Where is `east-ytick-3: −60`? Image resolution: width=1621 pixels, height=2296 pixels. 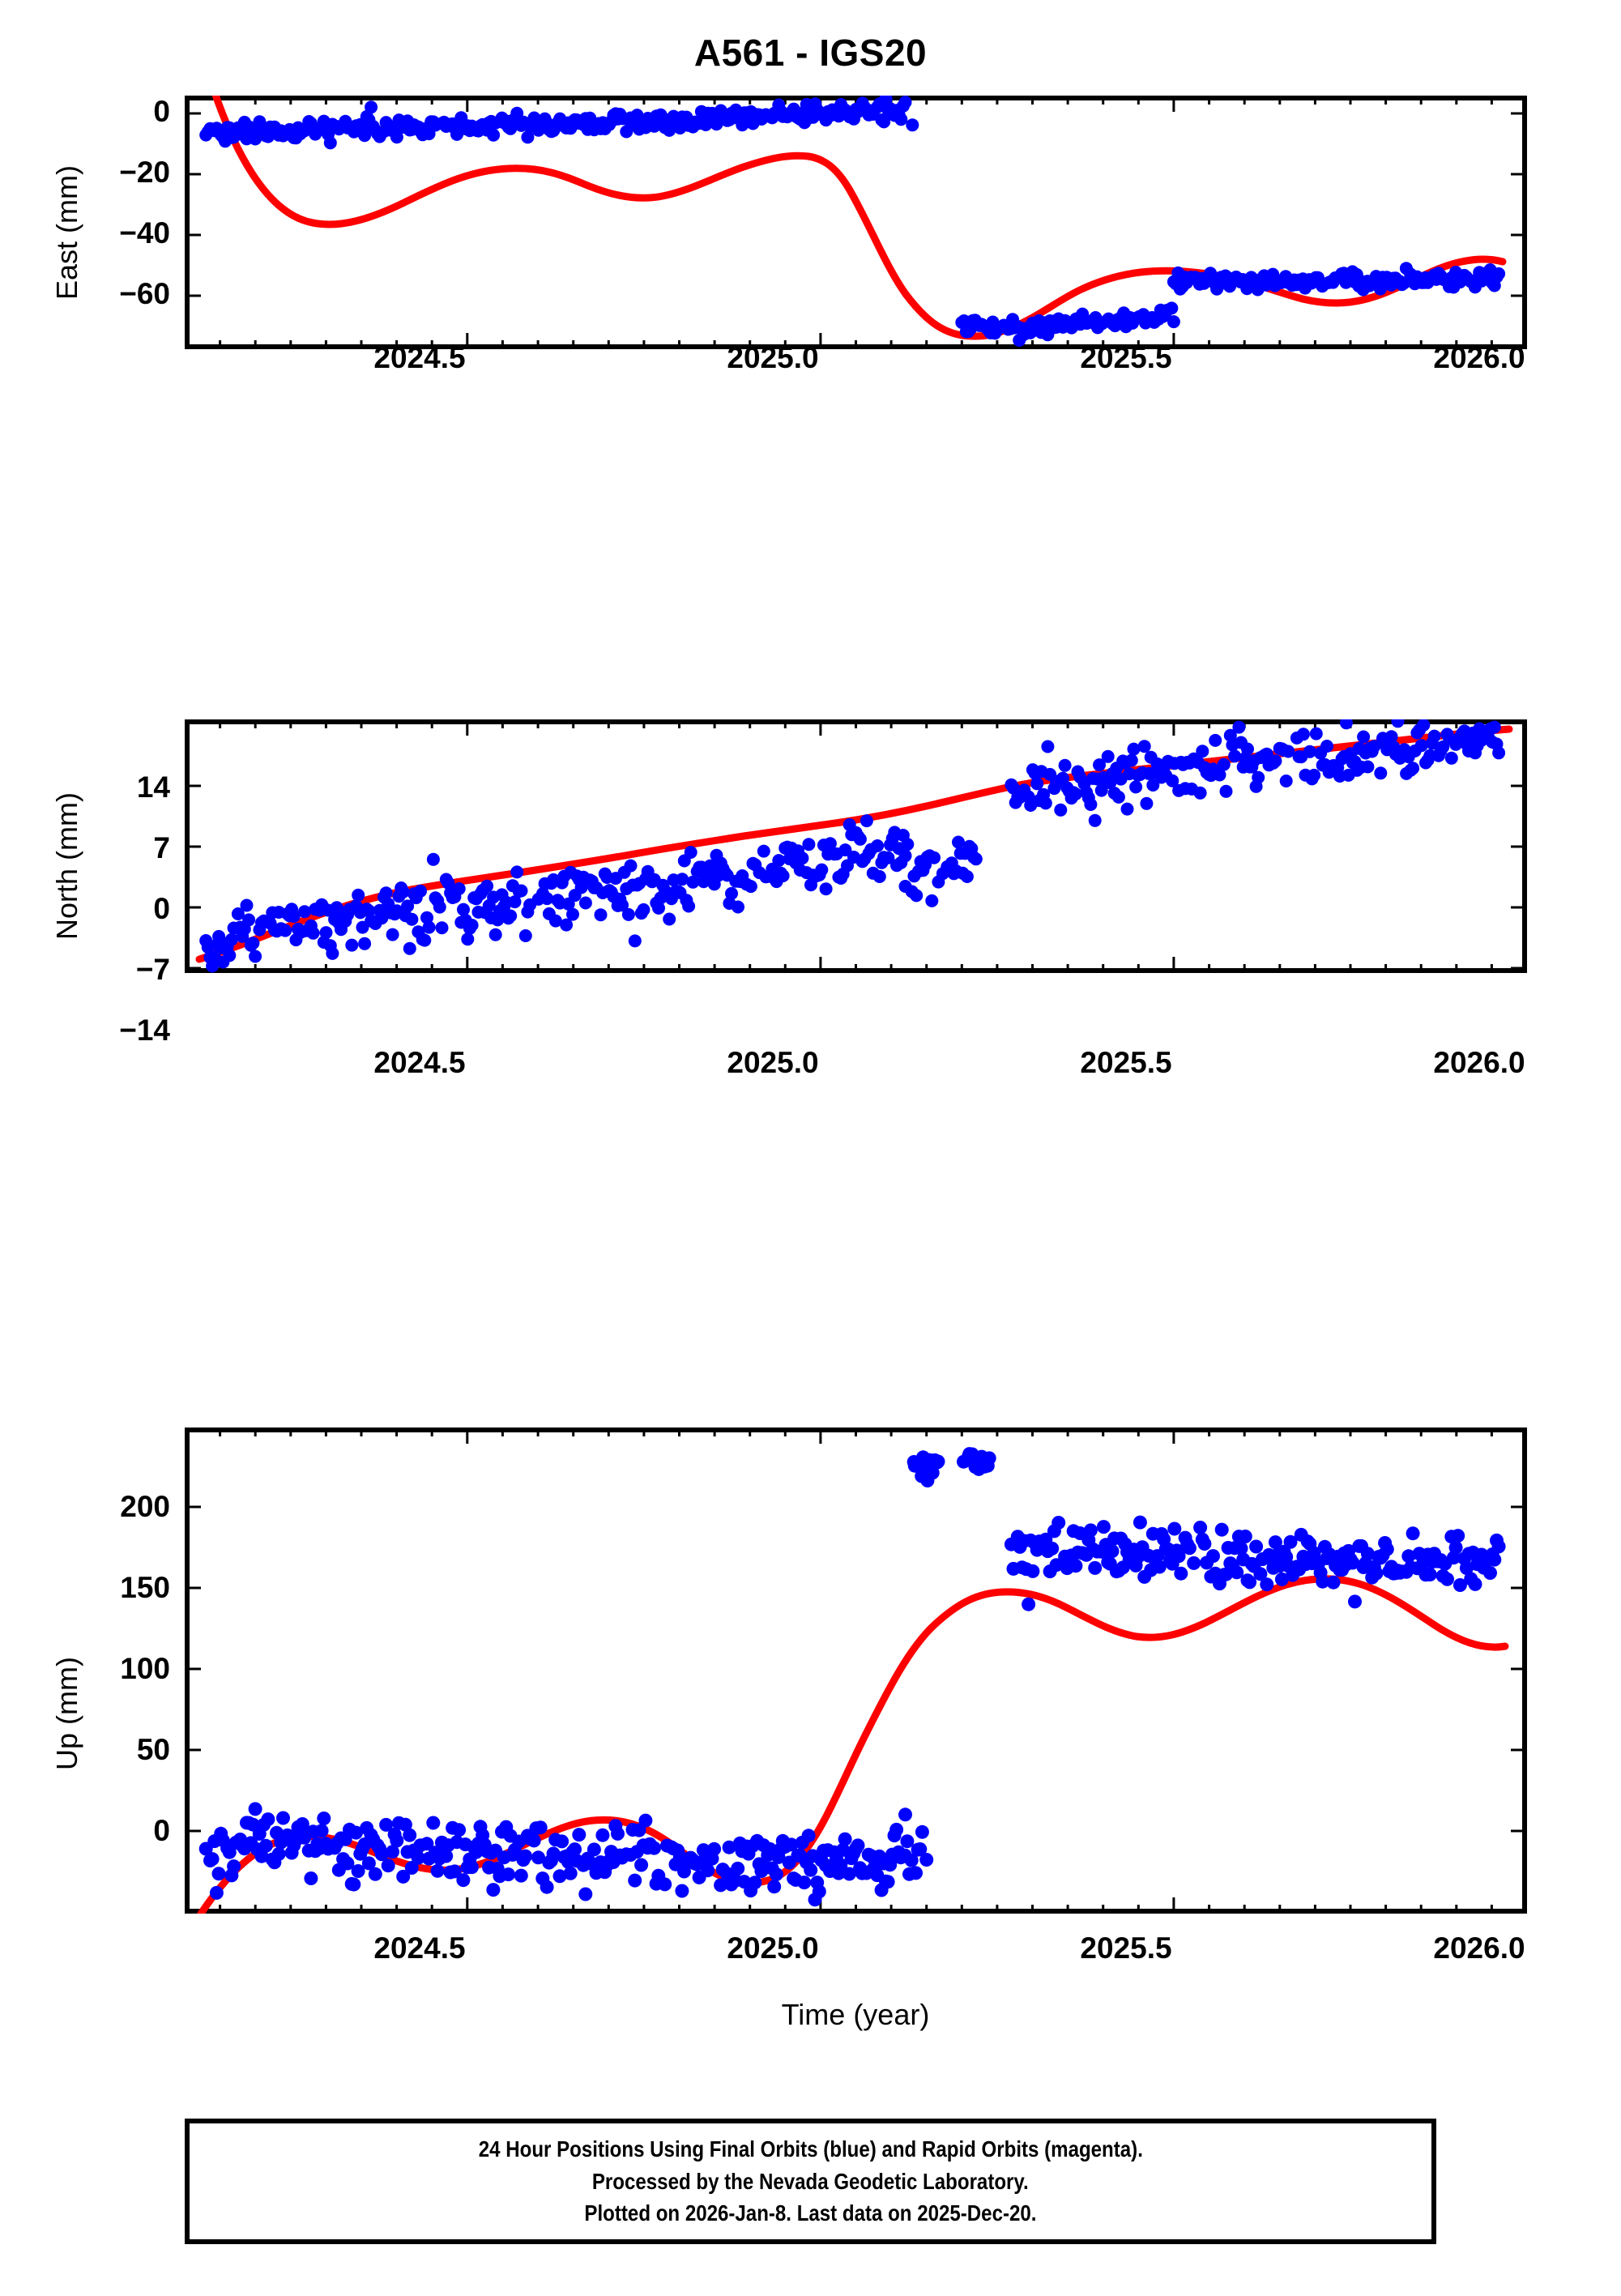
east-ytick-3: −60 is located at coordinates (144, 293).